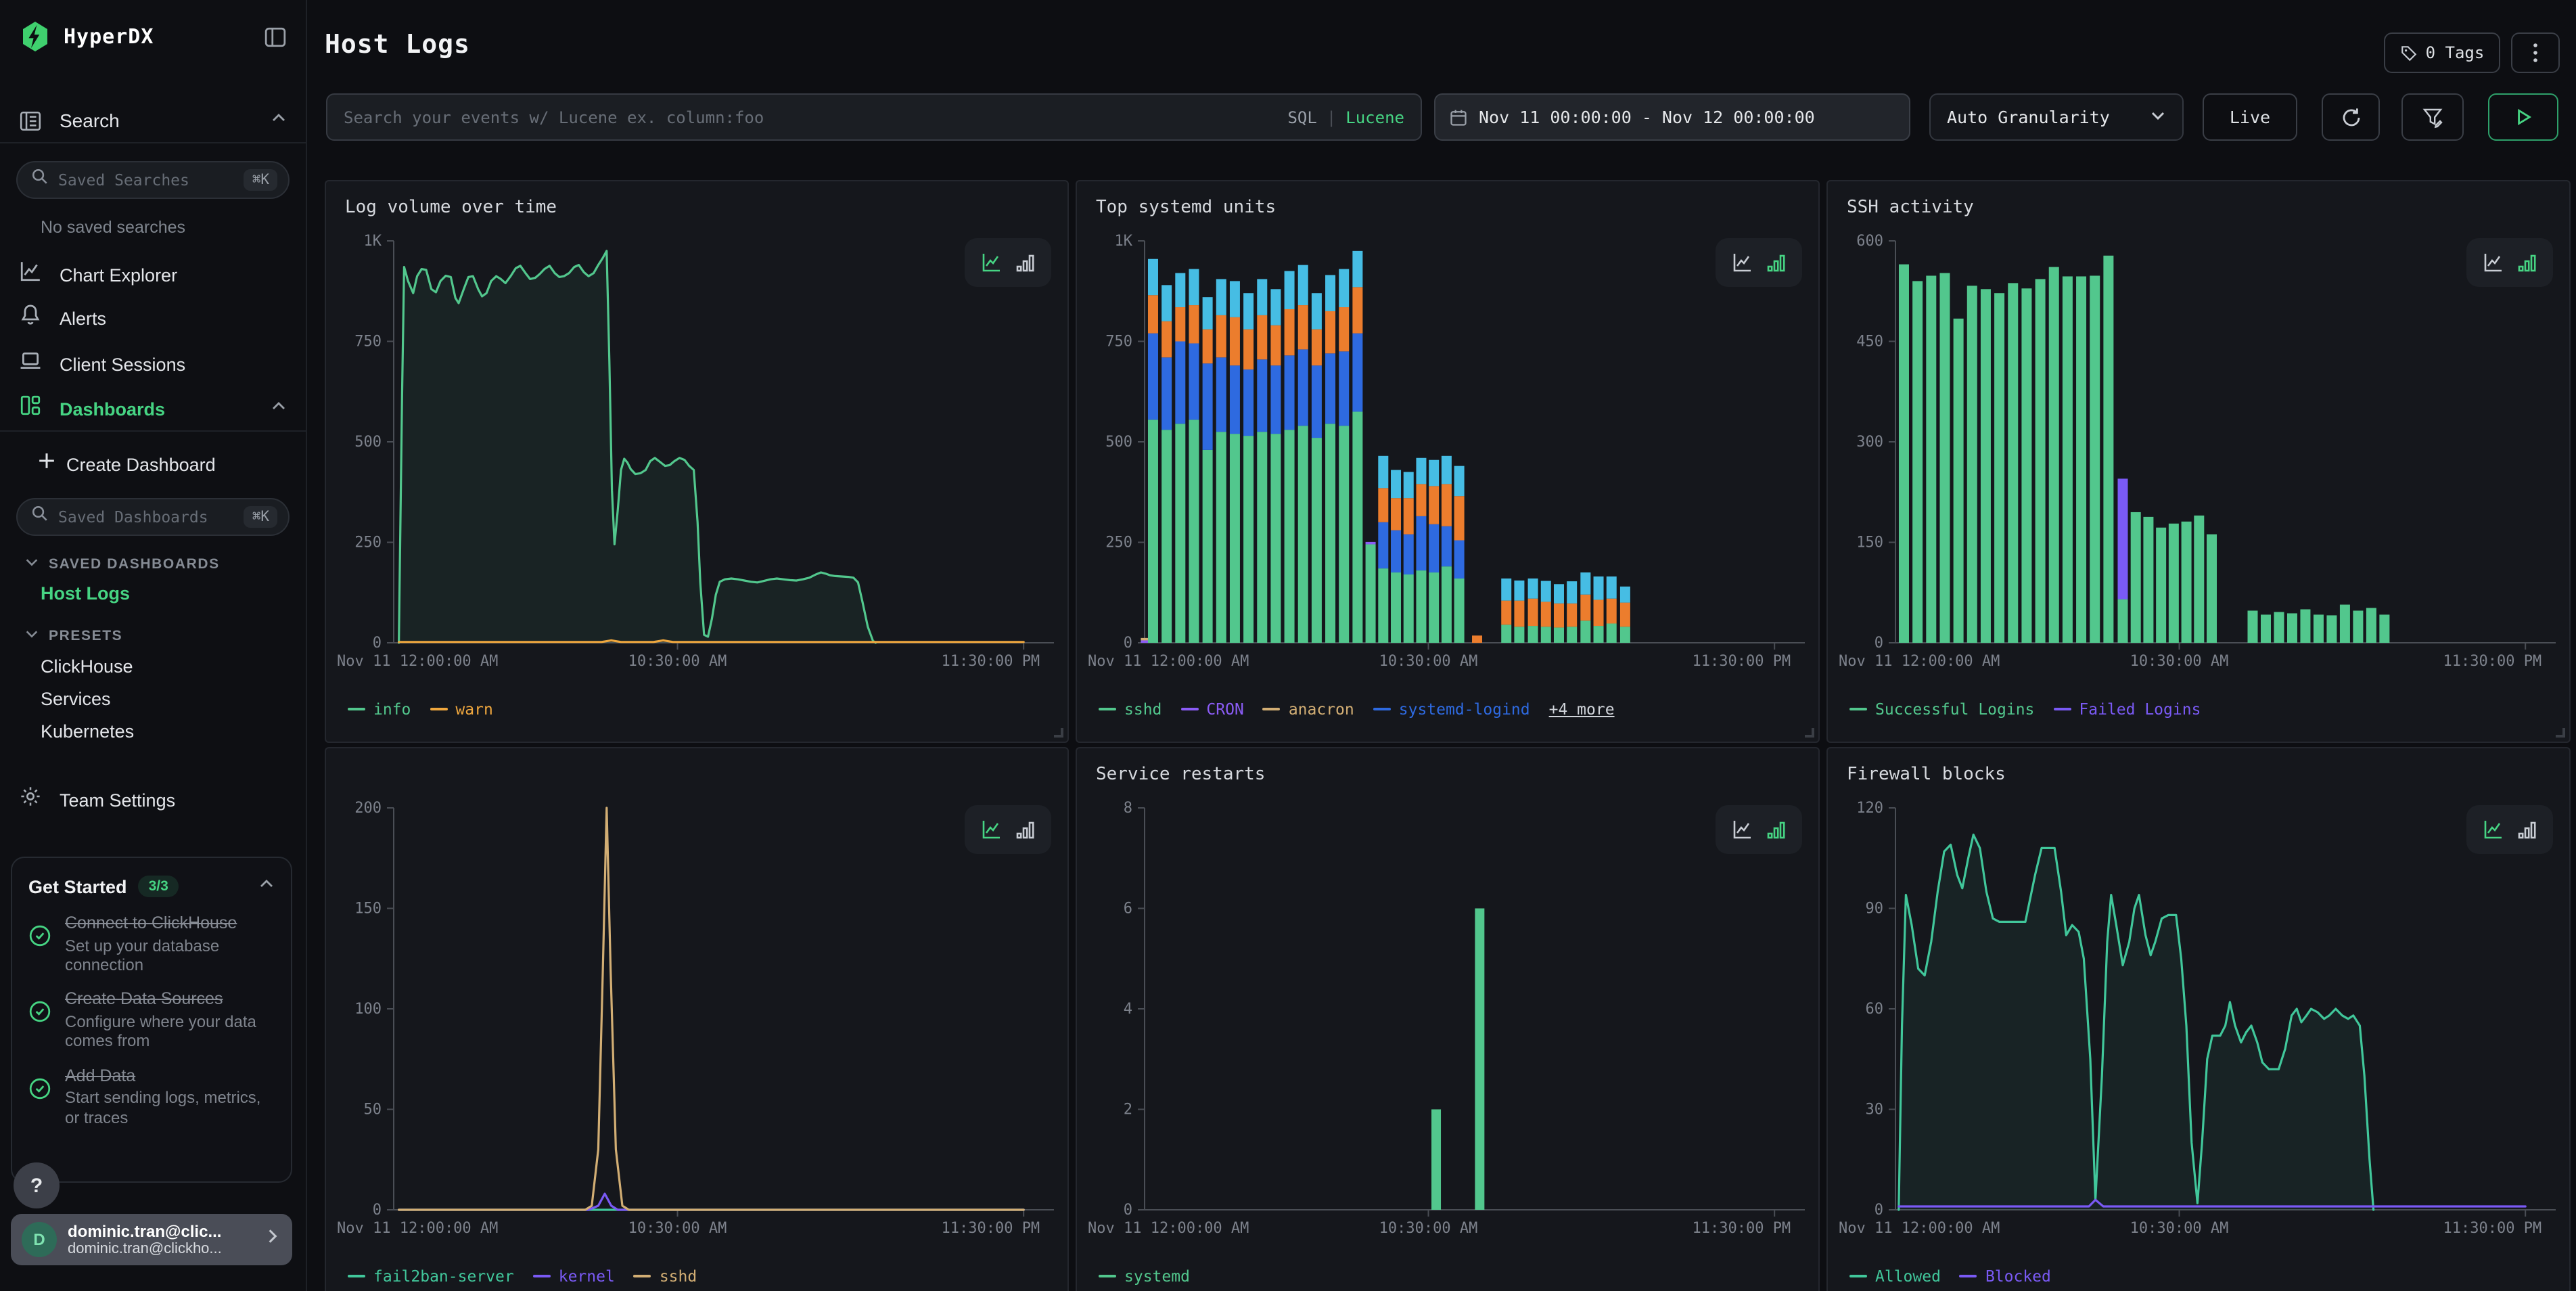 This screenshot has width=2576, height=1291. I want to click on sql-toggle: SQL, so click(1302, 117).